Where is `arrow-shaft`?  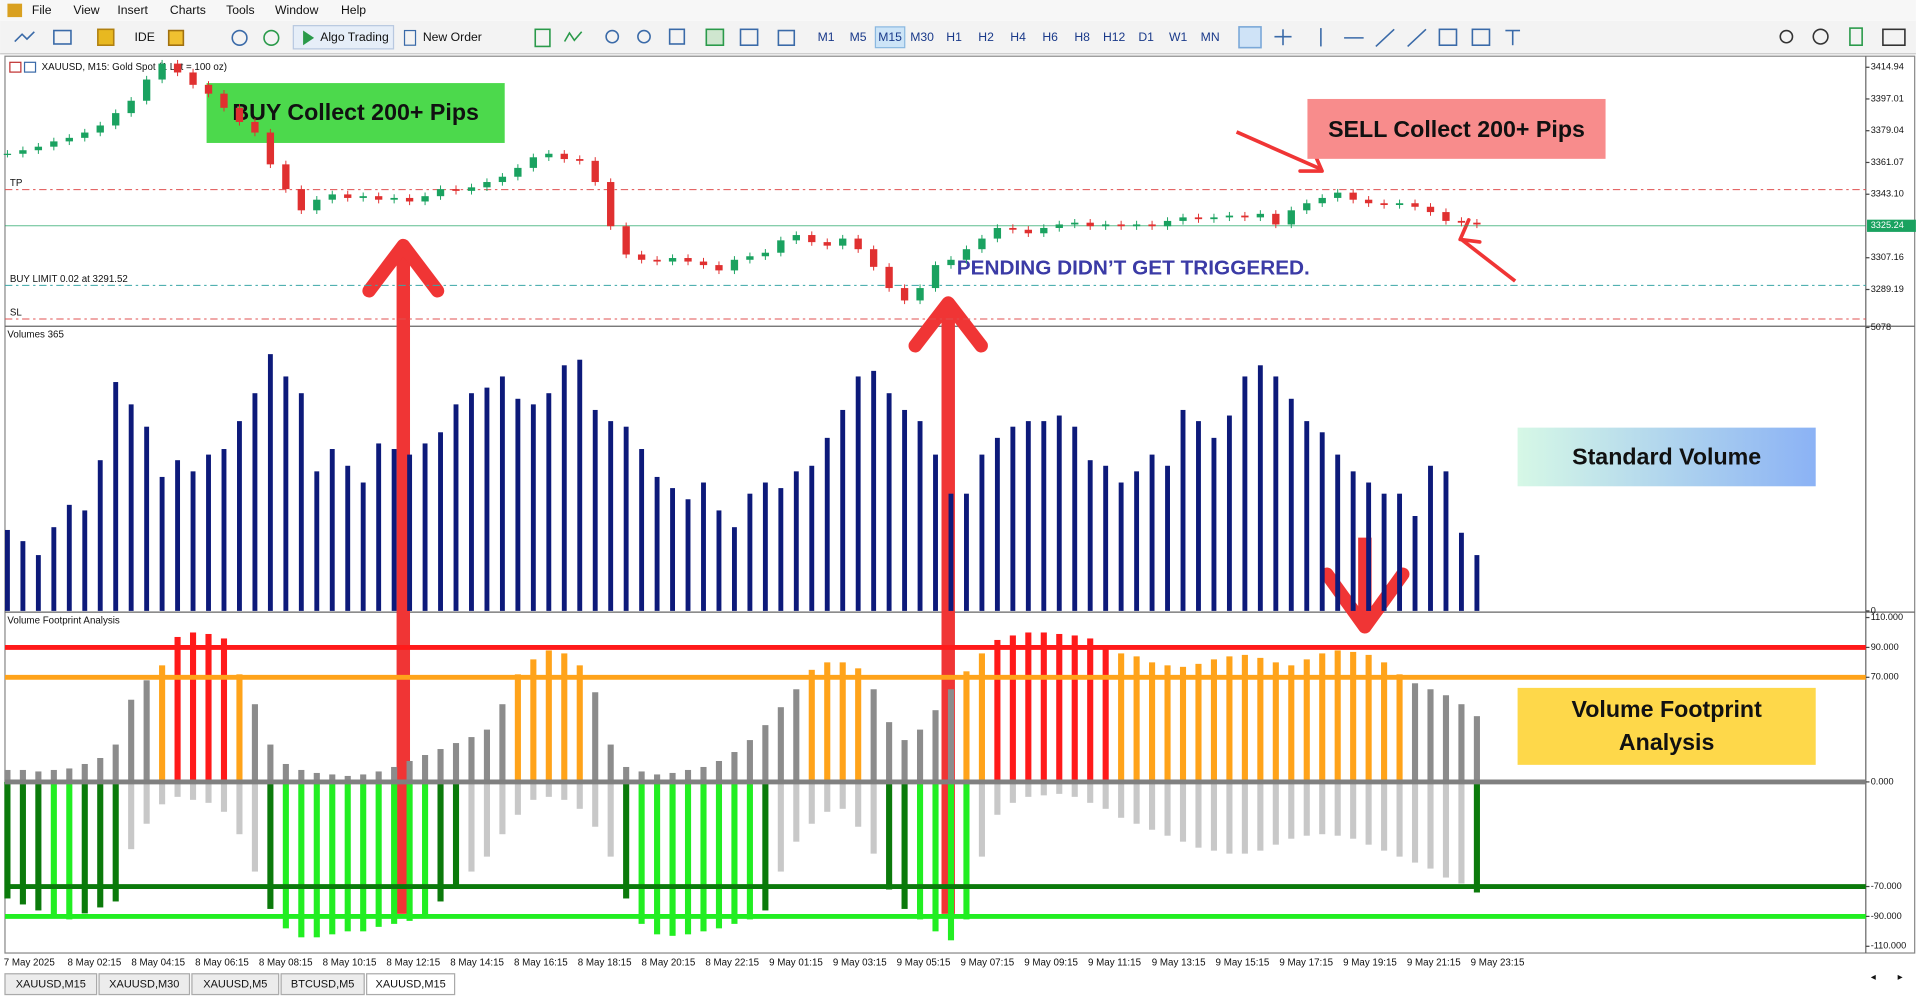
arrow-shaft is located at coordinates (1278, 150).